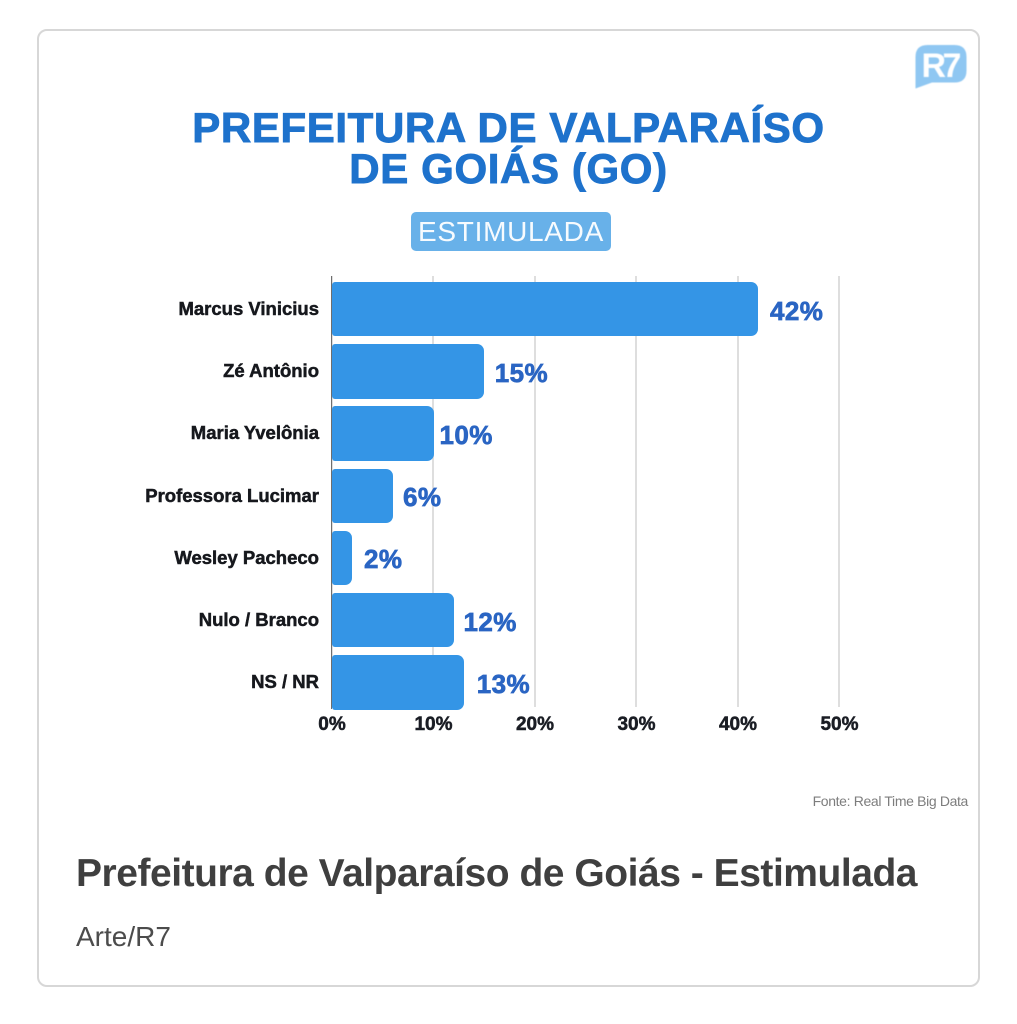  What do you see at coordinates (941, 66) in the screenshot?
I see `svg-text: R7` at bounding box center [941, 66].